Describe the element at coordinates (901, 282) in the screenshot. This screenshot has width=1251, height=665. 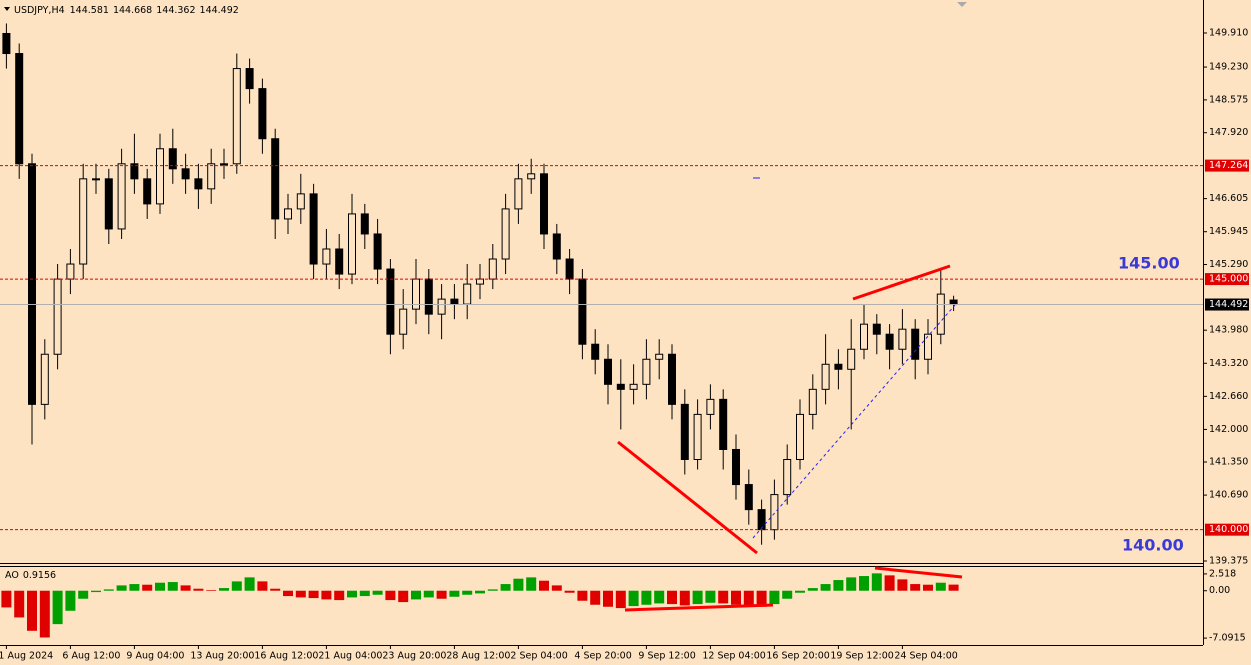
I see `trend-line` at that location.